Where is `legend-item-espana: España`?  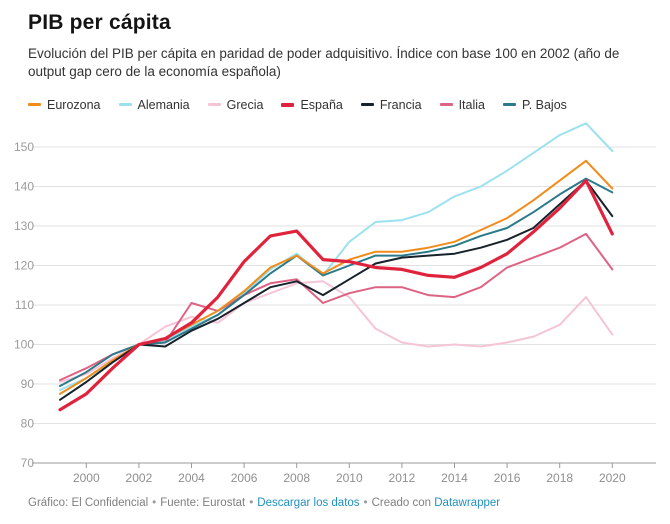
legend-item-espana: España is located at coordinates (312, 104).